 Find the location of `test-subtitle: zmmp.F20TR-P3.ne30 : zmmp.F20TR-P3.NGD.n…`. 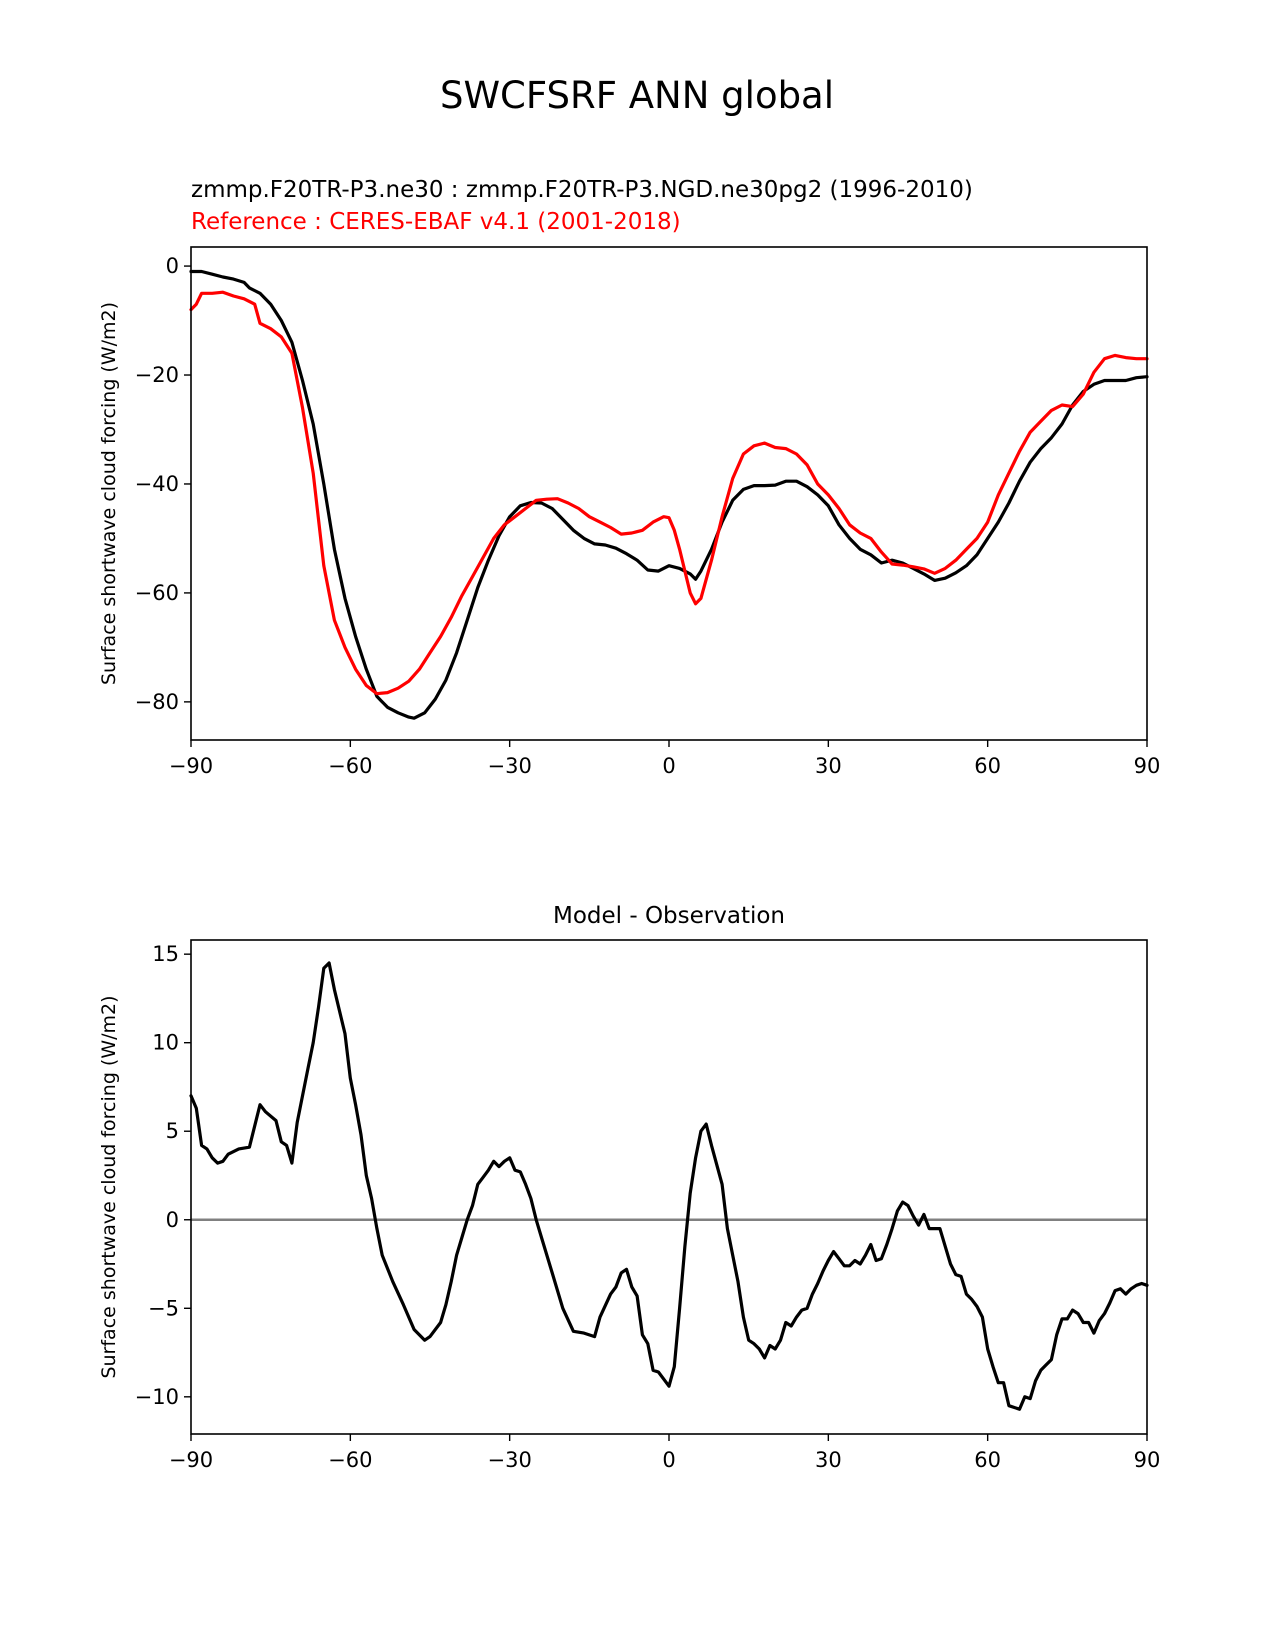

test-subtitle: zmmp.F20TR-P3.ne30 : zmmp.F20TR-P3.NGD.n… is located at coordinates (582, 190).